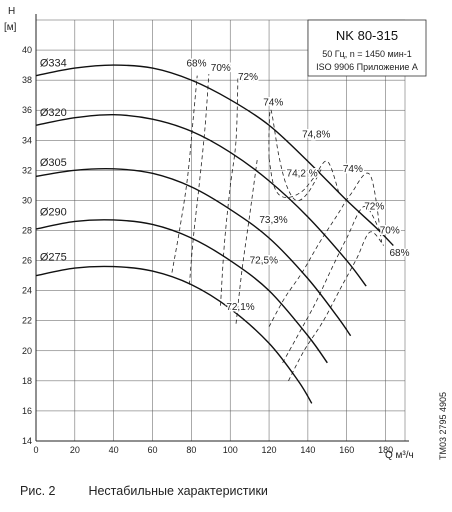  I want to click on y-tick-label: 36, so click(27, 110).